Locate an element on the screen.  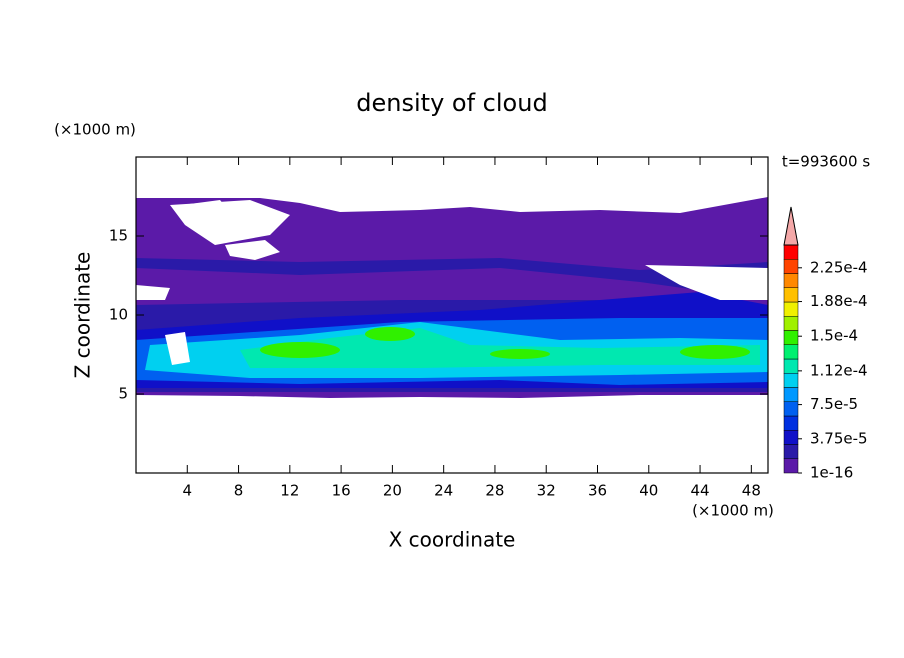
colorbar-tick-label: 3.75e-5 is located at coordinates (839, 438).